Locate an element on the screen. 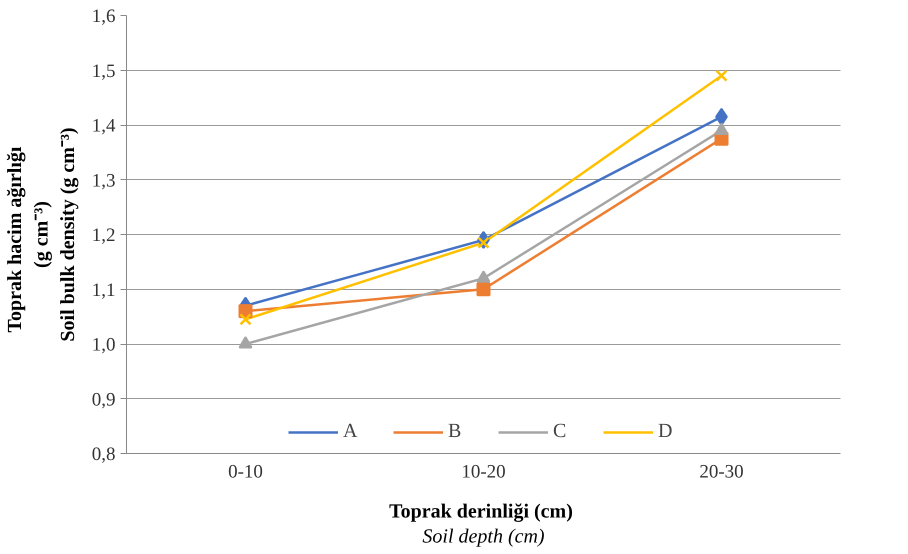  y-tick-label: 1,1 is located at coordinates (104, 290).